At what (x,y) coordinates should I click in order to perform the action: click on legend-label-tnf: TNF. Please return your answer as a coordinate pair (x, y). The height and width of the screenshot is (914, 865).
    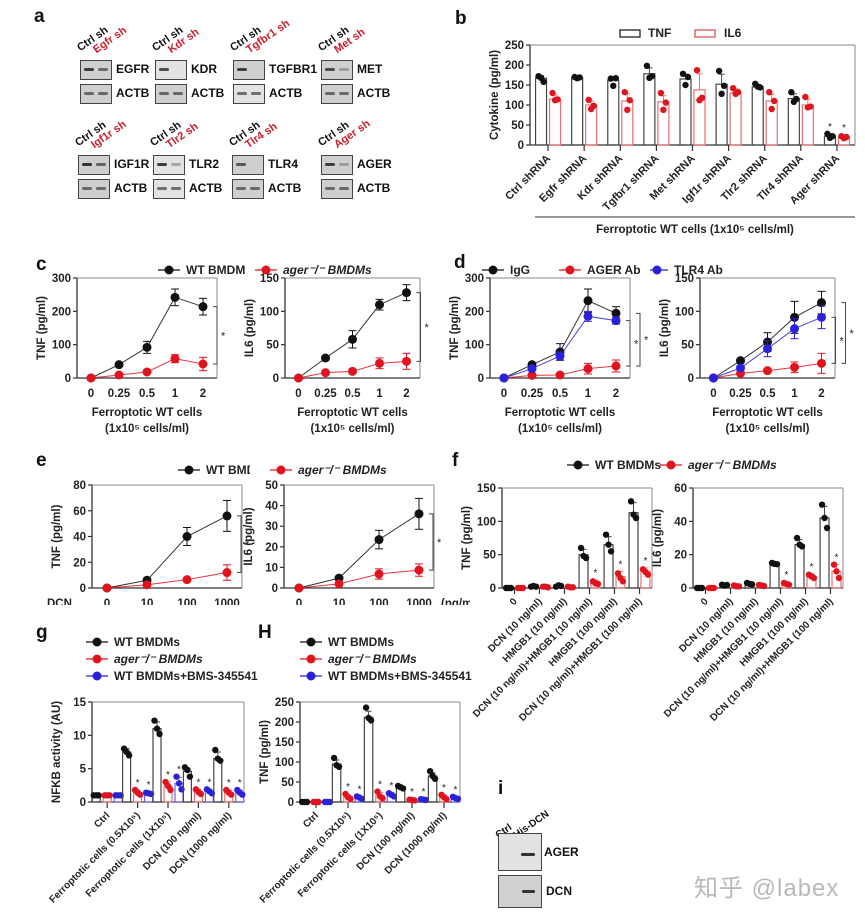
    Looking at the image, I should click on (659, 33).